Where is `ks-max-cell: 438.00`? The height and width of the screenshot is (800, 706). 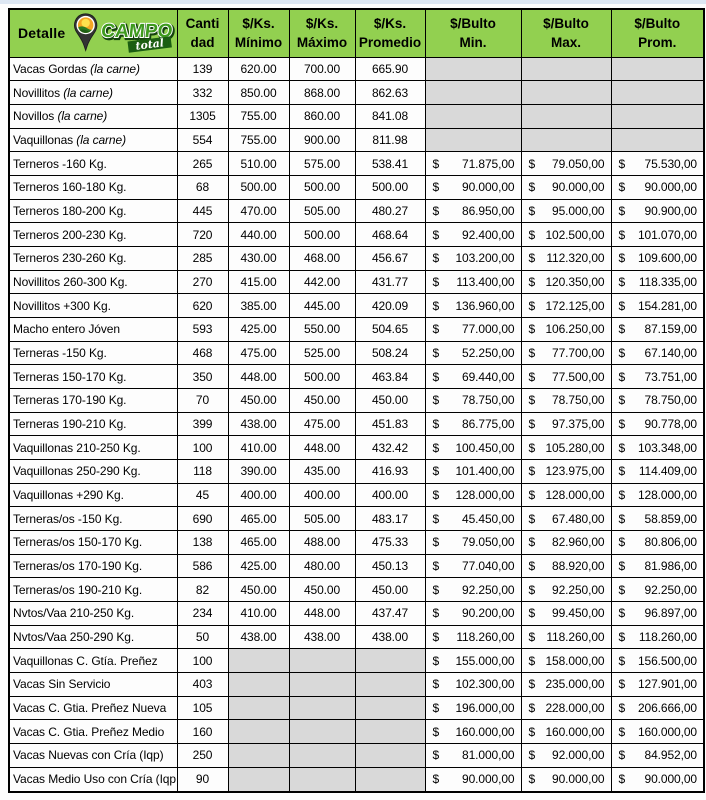 ks-max-cell: 438.00 is located at coordinates (322, 637).